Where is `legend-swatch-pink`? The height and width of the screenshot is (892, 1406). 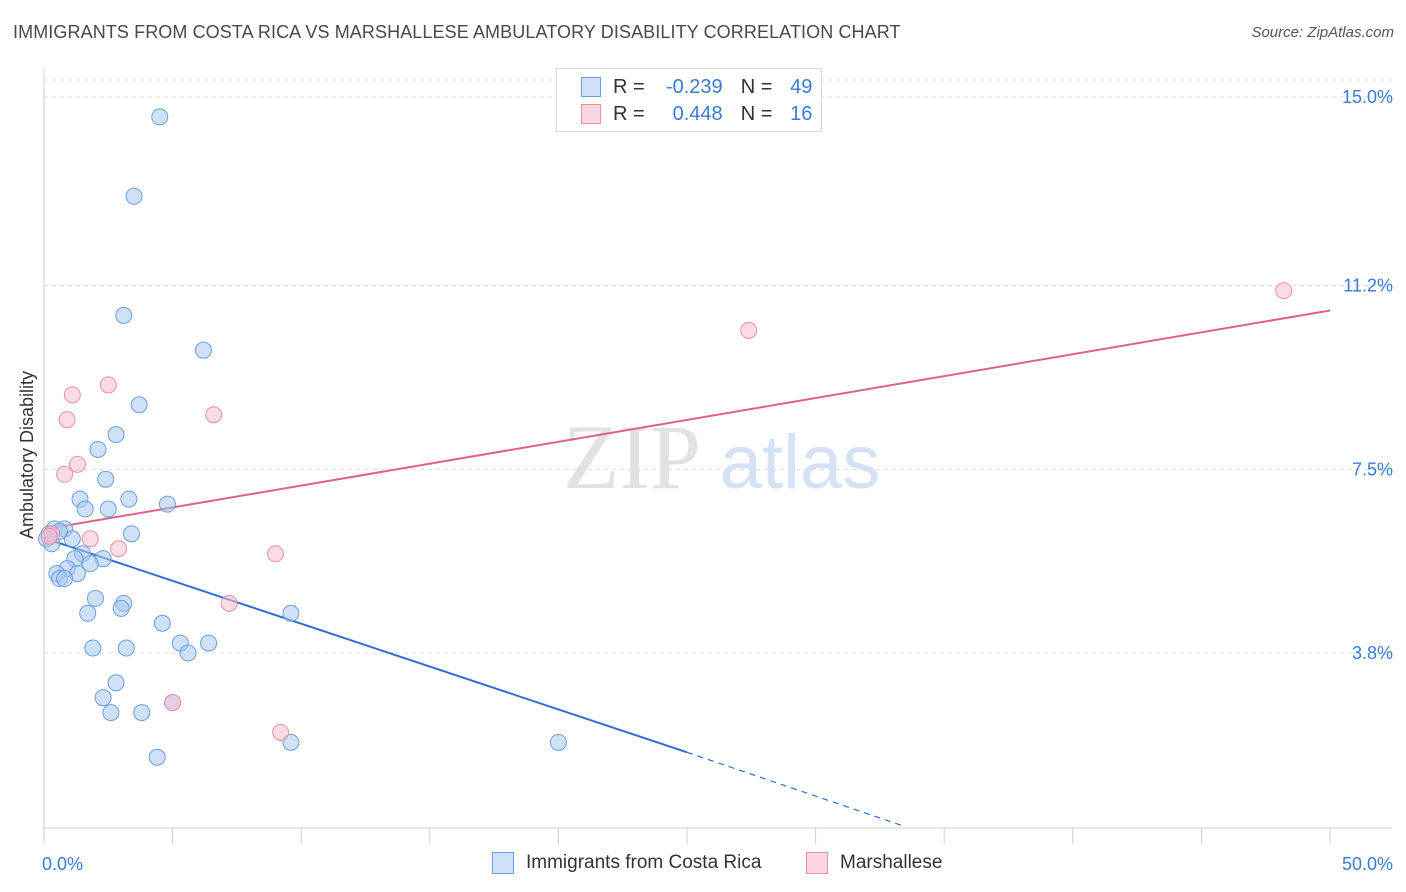
legend-swatch-pink is located at coordinates (591, 114).